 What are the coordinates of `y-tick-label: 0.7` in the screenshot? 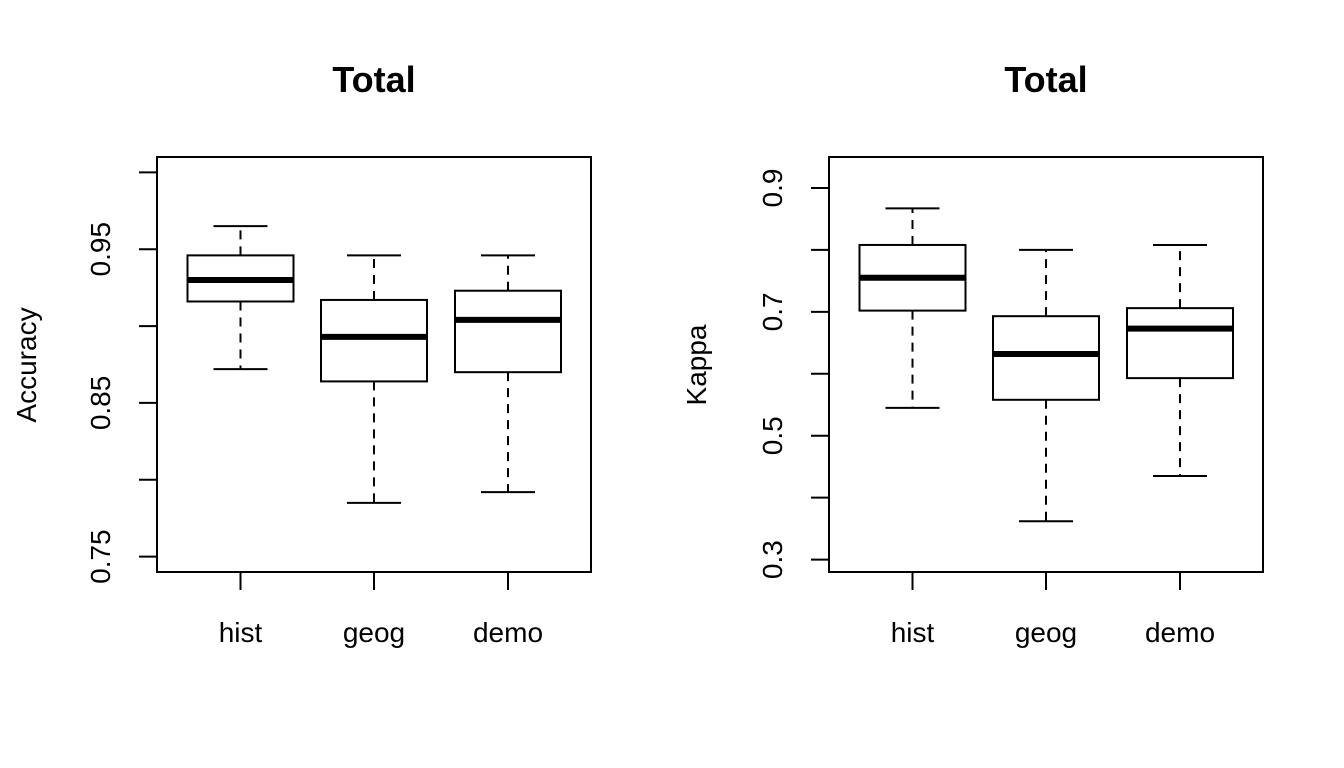 It's located at (772, 311).